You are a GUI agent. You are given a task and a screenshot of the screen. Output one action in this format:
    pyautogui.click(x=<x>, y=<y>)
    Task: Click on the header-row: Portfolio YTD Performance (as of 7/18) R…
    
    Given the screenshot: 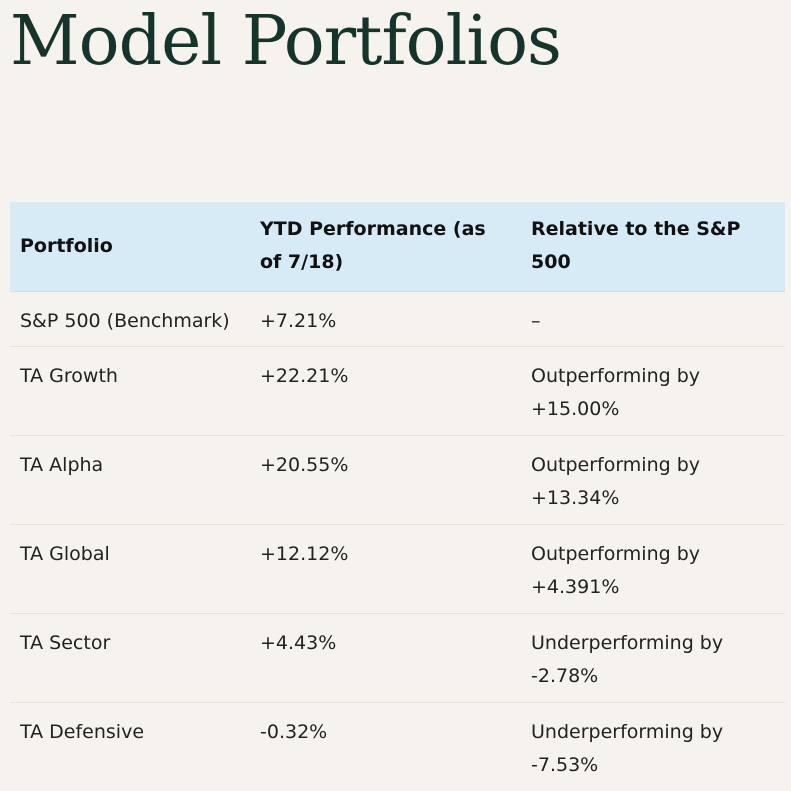 What is the action you would take?
    pyautogui.click(x=397, y=246)
    